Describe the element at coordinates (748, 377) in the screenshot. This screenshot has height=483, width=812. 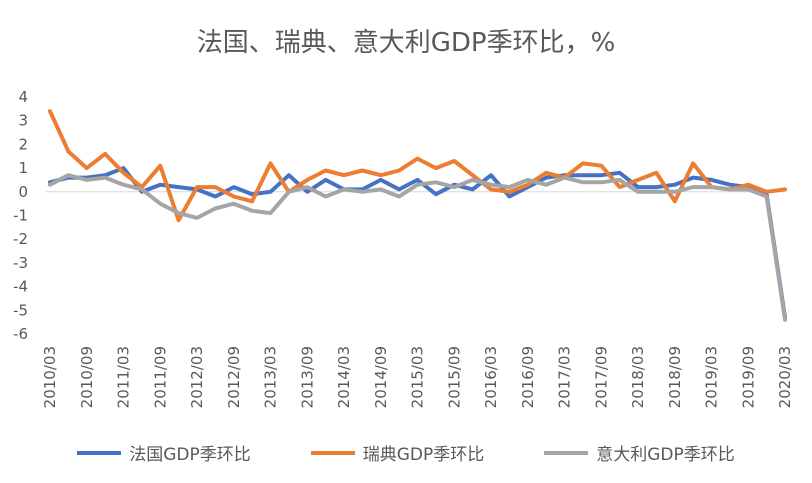
I see `x-tick-label: 2019/09` at that location.